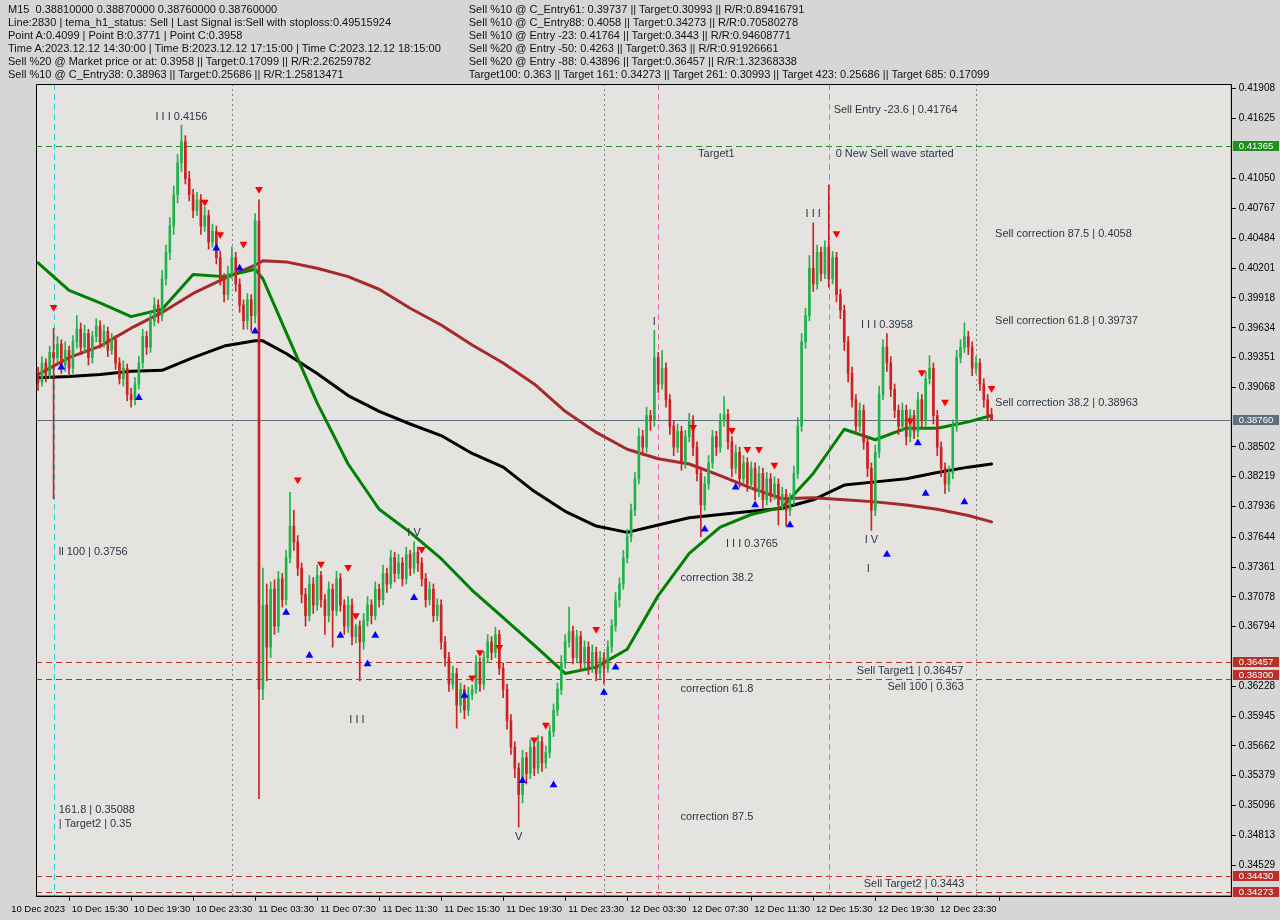  What do you see at coordinates (1257, 626) in the screenshot?
I see `y-tick-label: 0.36794` at bounding box center [1257, 626].